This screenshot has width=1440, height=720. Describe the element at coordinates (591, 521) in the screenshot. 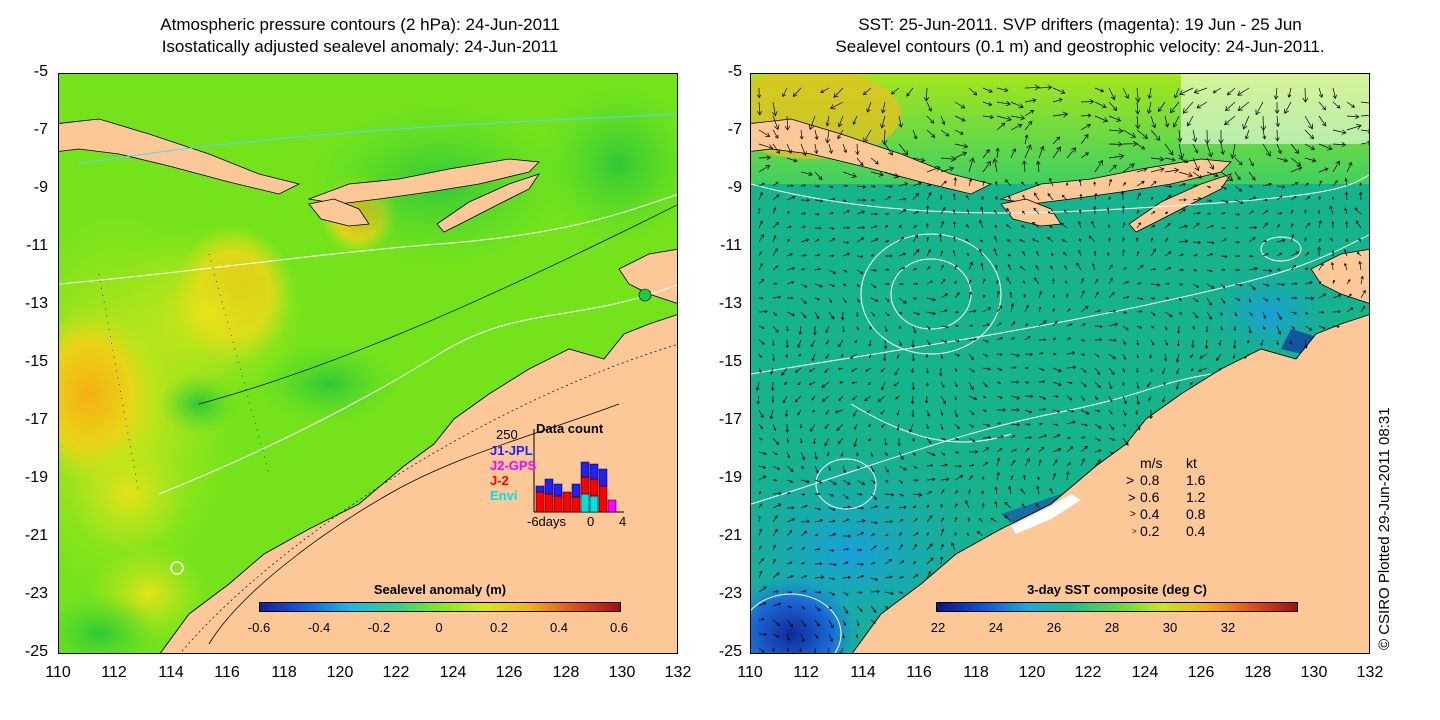

I see `data-count-axis-zero: 0` at that location.